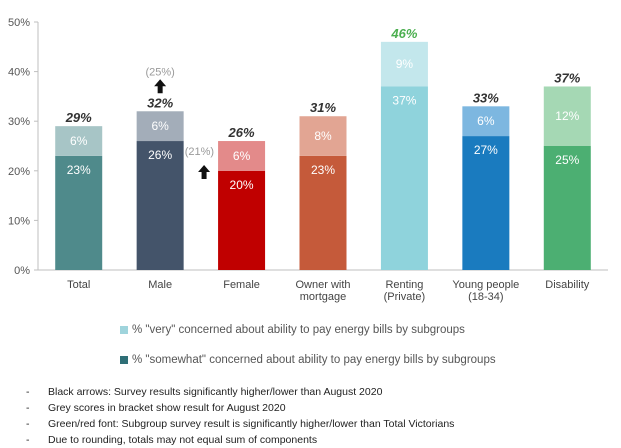  What do you see at coordinates (78, 117) in the screenshot?
I see `total-label: 29%` at bounding box center [78, 117].